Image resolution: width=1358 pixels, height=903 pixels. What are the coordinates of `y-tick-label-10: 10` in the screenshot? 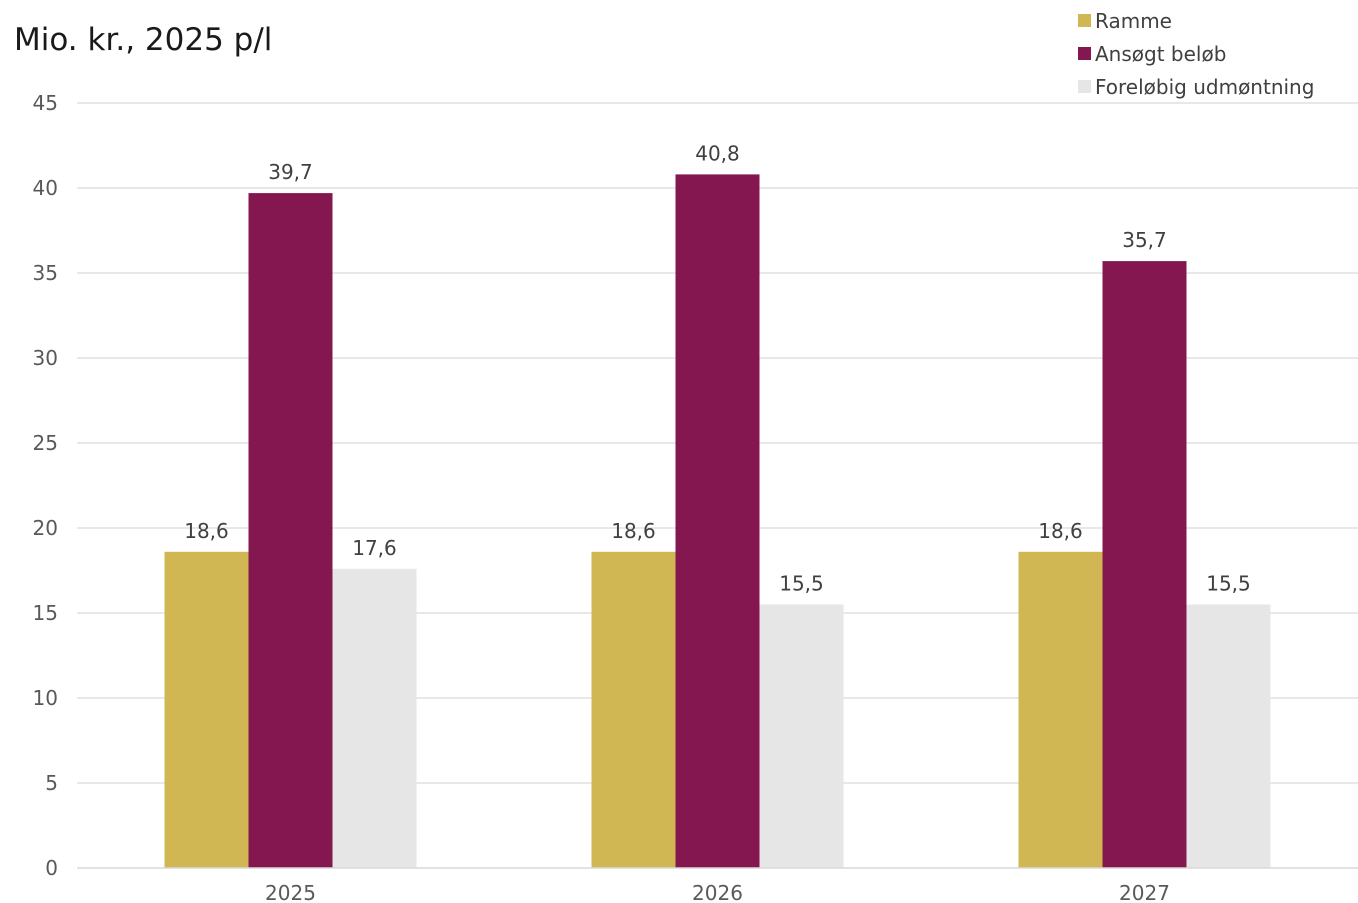 It's located at (45, 698).